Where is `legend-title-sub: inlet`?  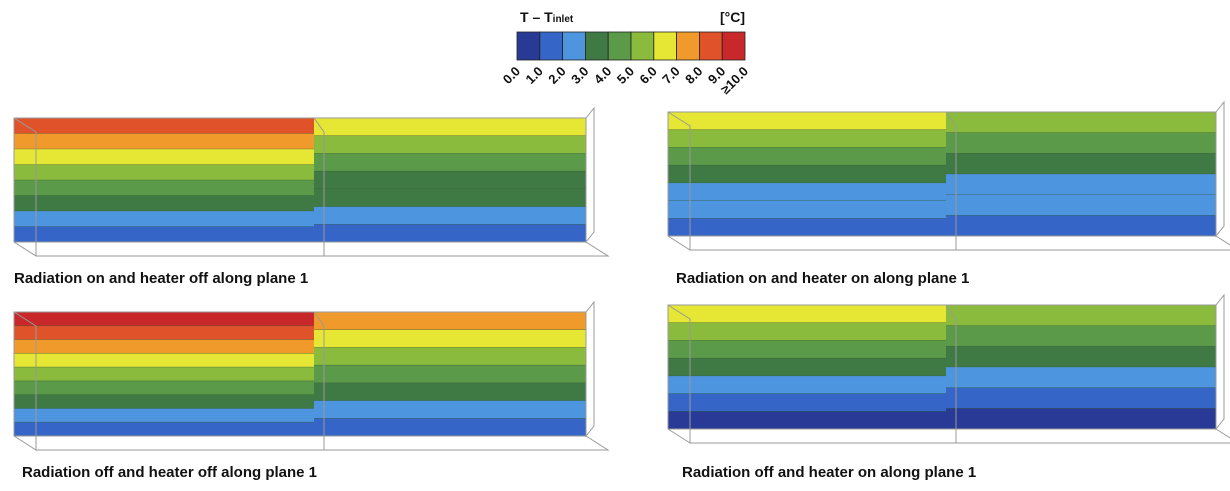
legend-title-sub: inlet is located at coordinates (563, 19).